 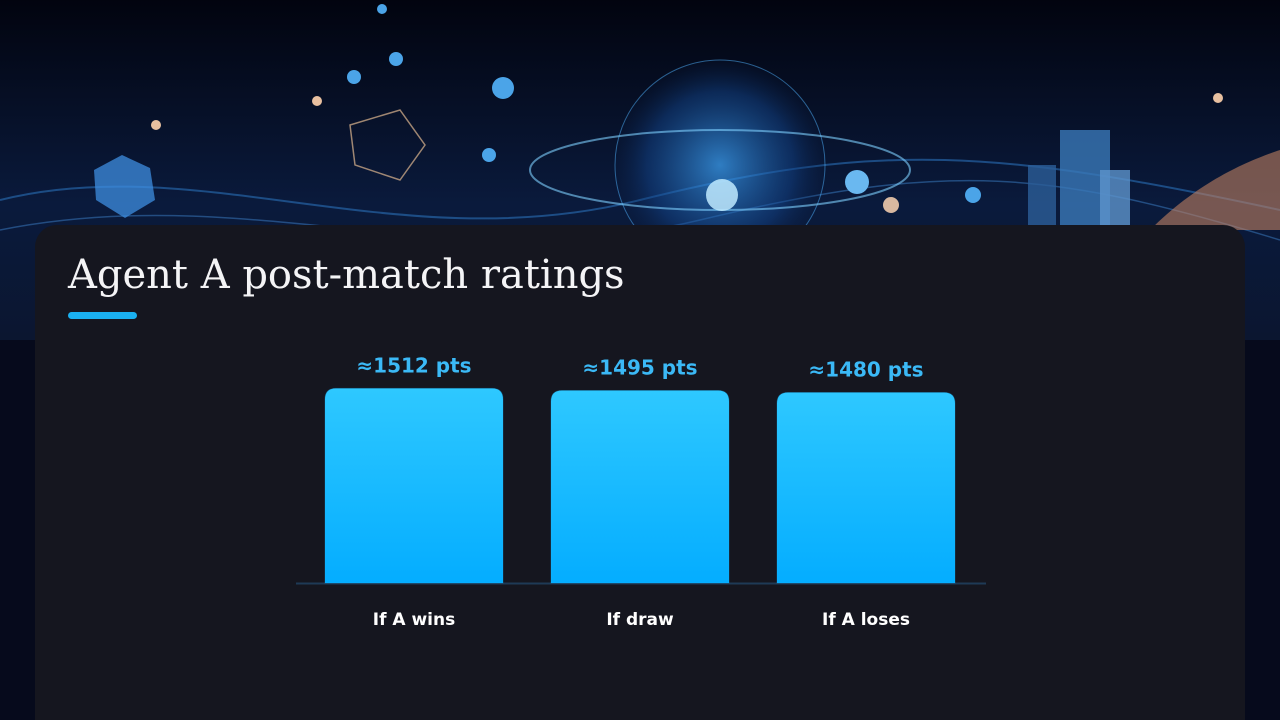 What do you see at coordinates (865, 369) in the screenshot?
I see `value-label: ≈1480 pts` at bounding box center [865, 369].